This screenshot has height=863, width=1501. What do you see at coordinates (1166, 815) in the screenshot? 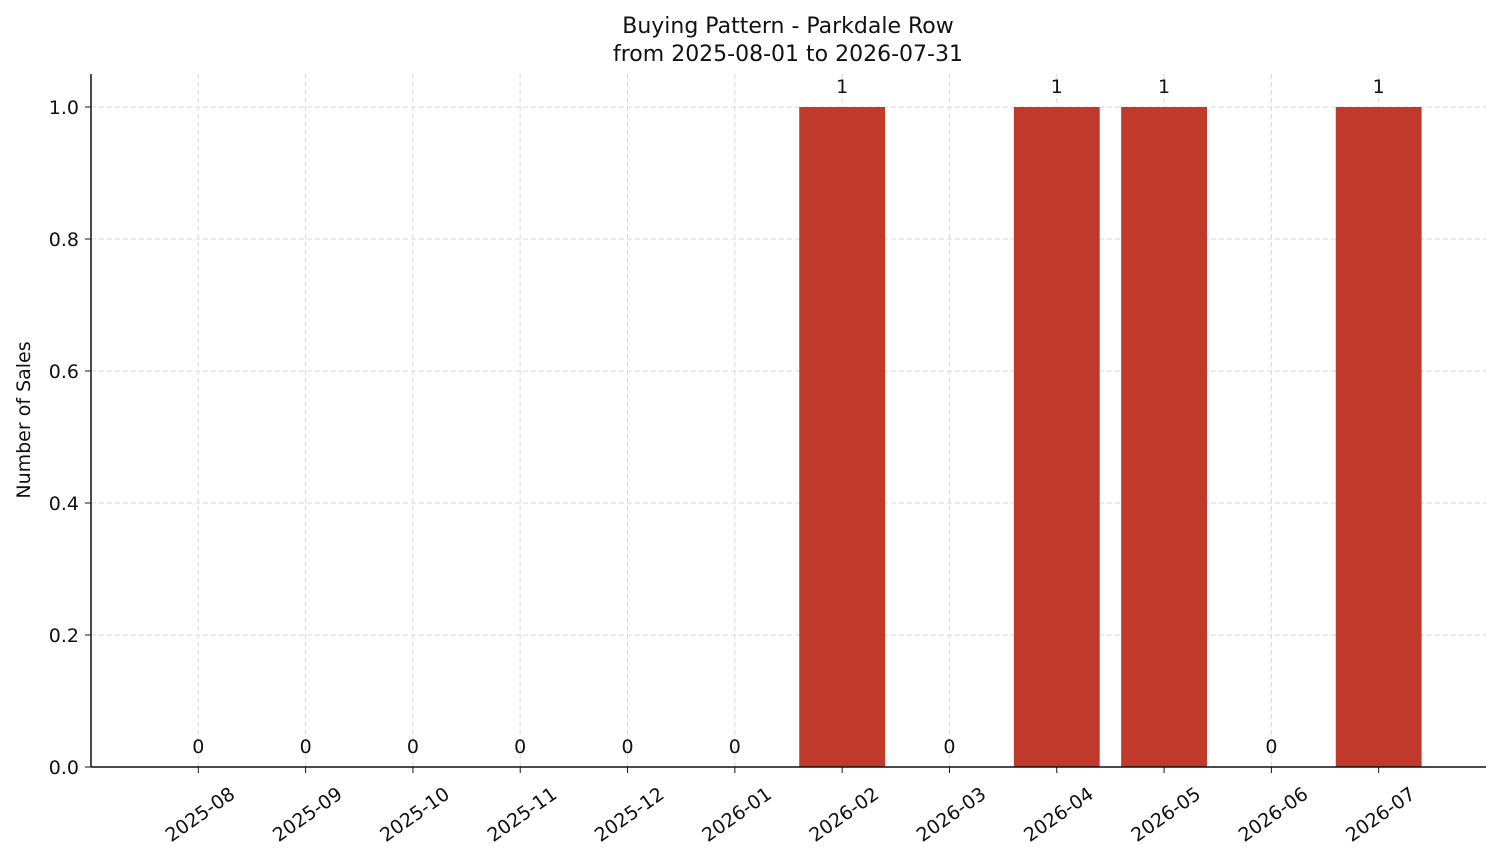
I see `x-tick-label: 2026-05` at bounding box center [1166, 815].